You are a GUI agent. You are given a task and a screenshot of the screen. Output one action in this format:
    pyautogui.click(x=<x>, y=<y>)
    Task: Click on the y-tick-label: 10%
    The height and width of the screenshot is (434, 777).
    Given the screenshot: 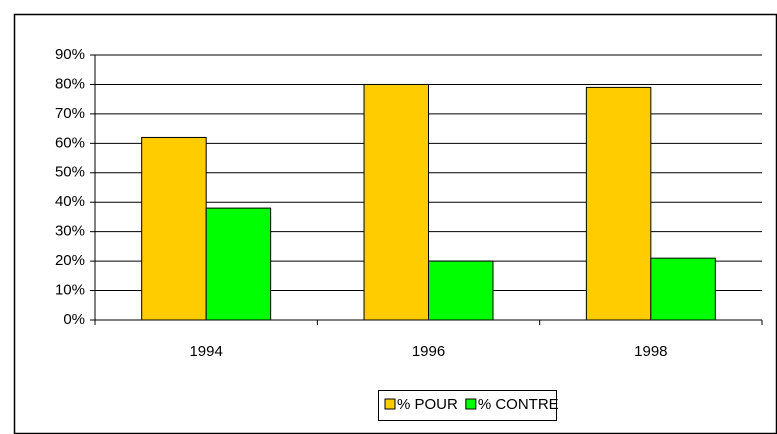 What is the action you would take?
    pyautogui.click(x=70, y=290)
    